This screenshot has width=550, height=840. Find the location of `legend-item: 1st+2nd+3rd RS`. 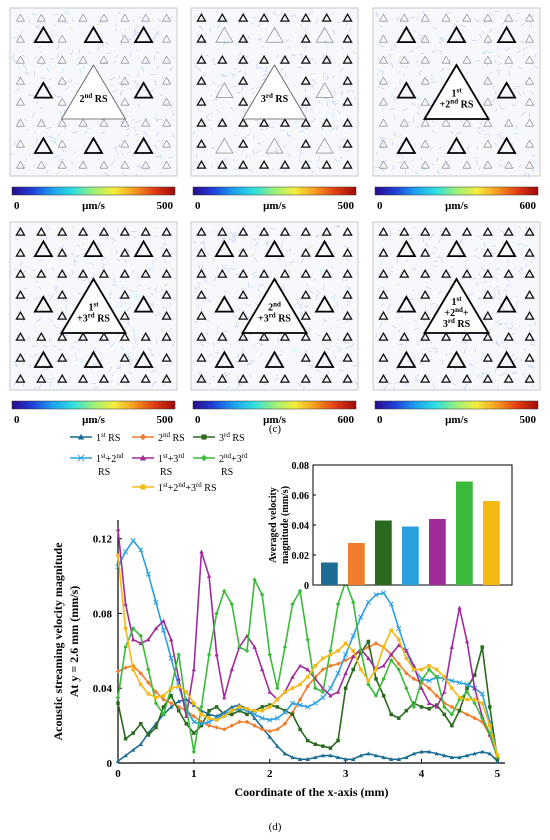

legend-item: 1st+2nd+3rd RS is located at coordinates (174, 487).